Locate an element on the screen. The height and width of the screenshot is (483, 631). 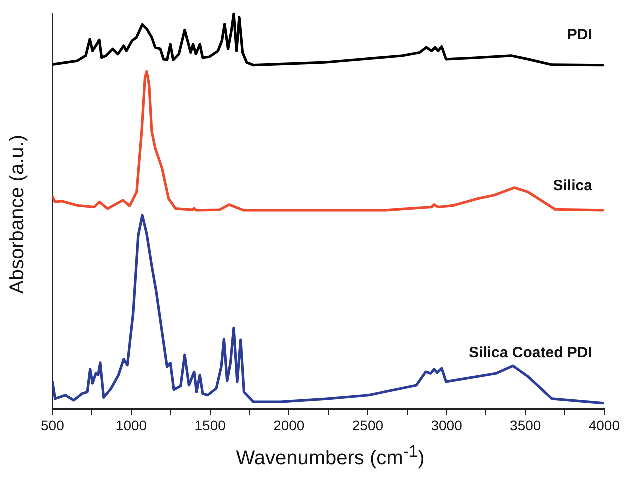
series-label: PDI is located at coordinates (579, 35).